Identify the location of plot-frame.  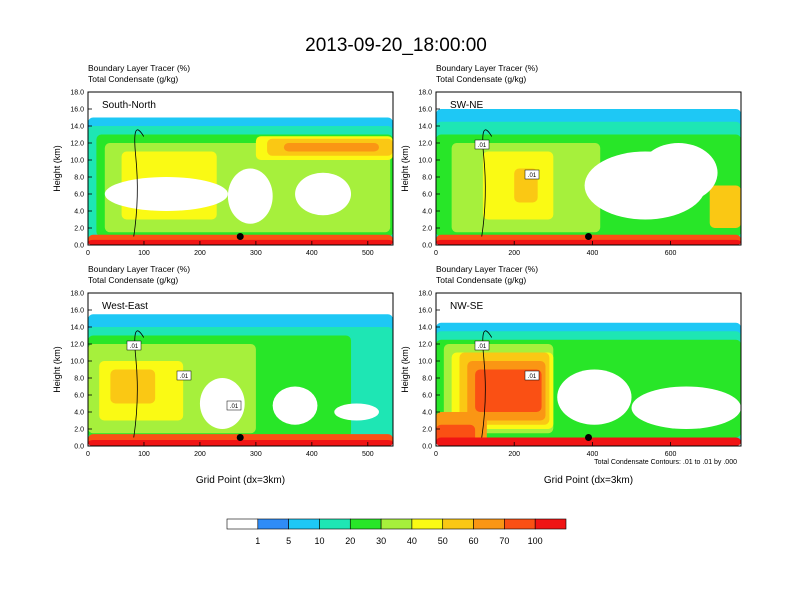
(240, 168).